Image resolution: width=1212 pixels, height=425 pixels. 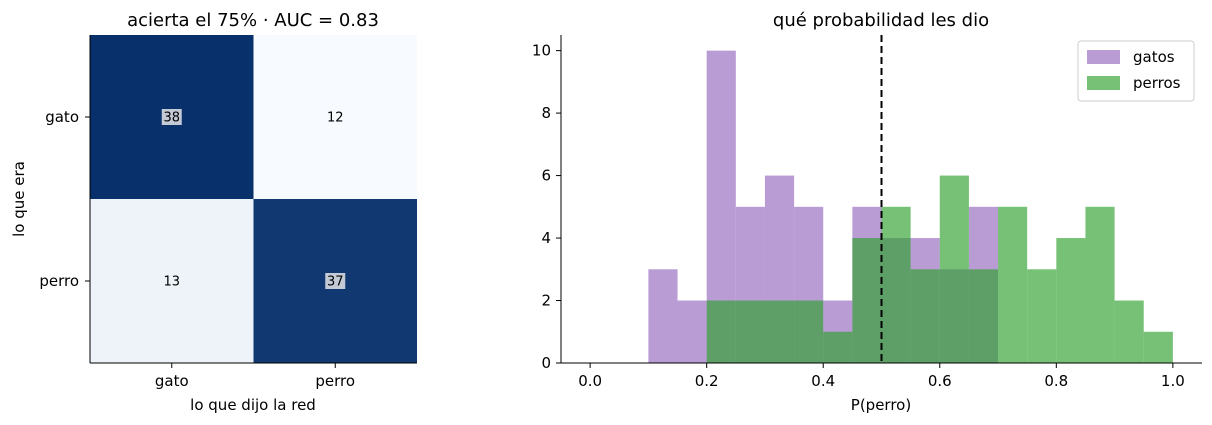 What do you see at coordinates (1173, 381) in the screenshot?
I see `hist-x-tick-label: 1.0` at bounding box center [1173, 381].